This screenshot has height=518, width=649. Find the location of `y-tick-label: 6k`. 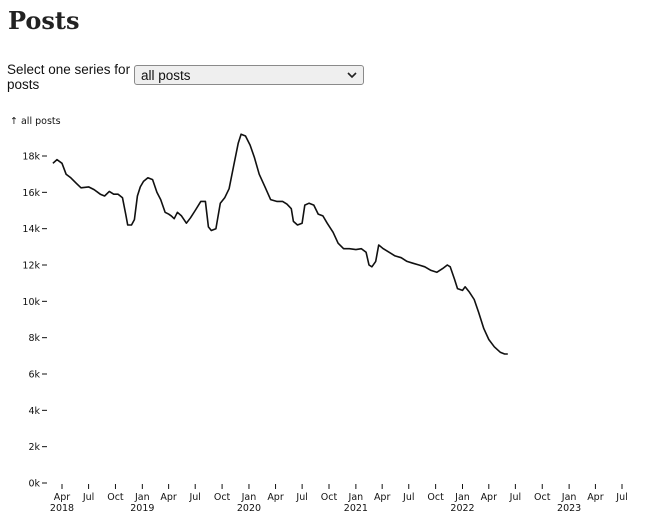

y-tick-label: 6k is located at coordinates (34, 375).